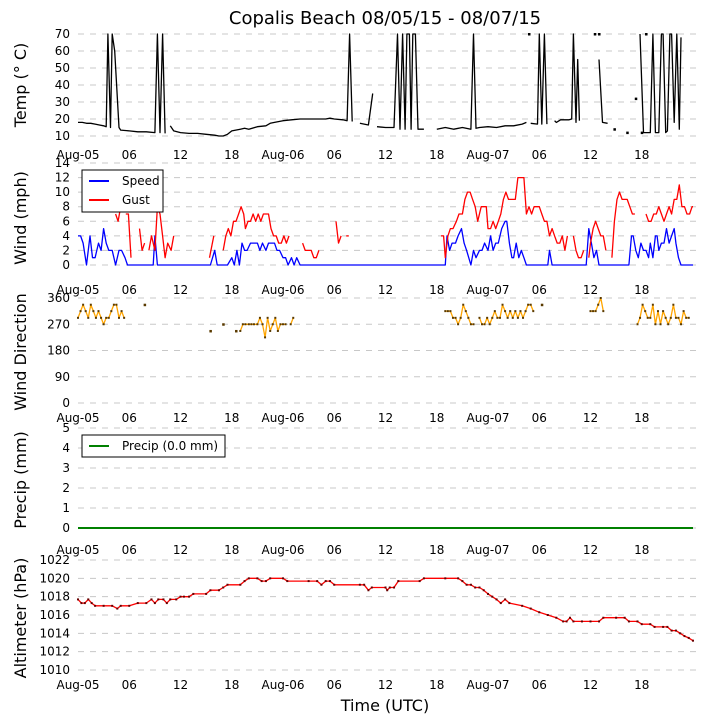 The image size is (705, 725). I want to click on series-line-gust, so click(128, 235).